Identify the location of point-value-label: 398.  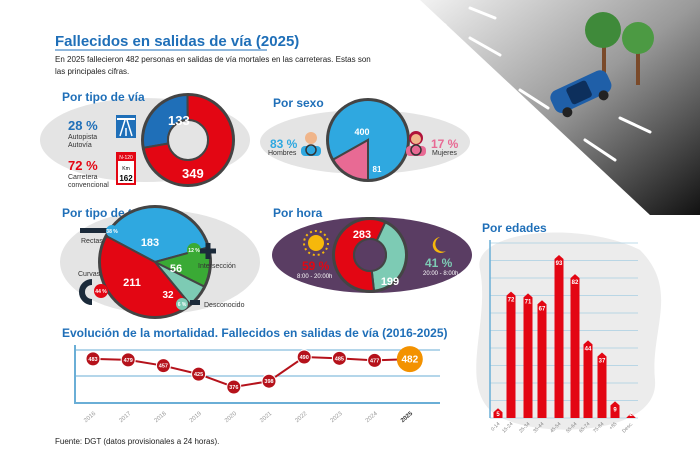
(268, 382).